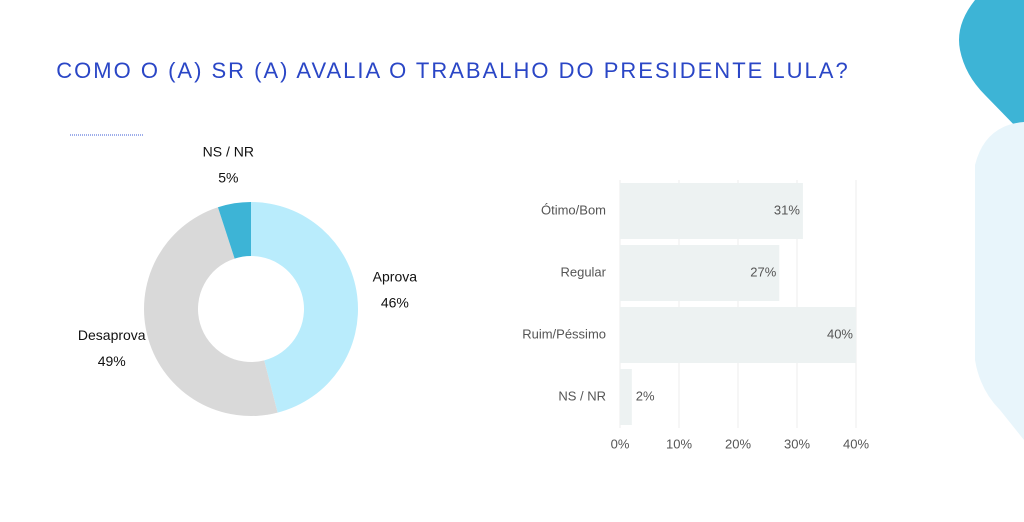  Describe the element at coordinates (228, 177) in the screenshot. I see `slice-value: 5%` at that location.